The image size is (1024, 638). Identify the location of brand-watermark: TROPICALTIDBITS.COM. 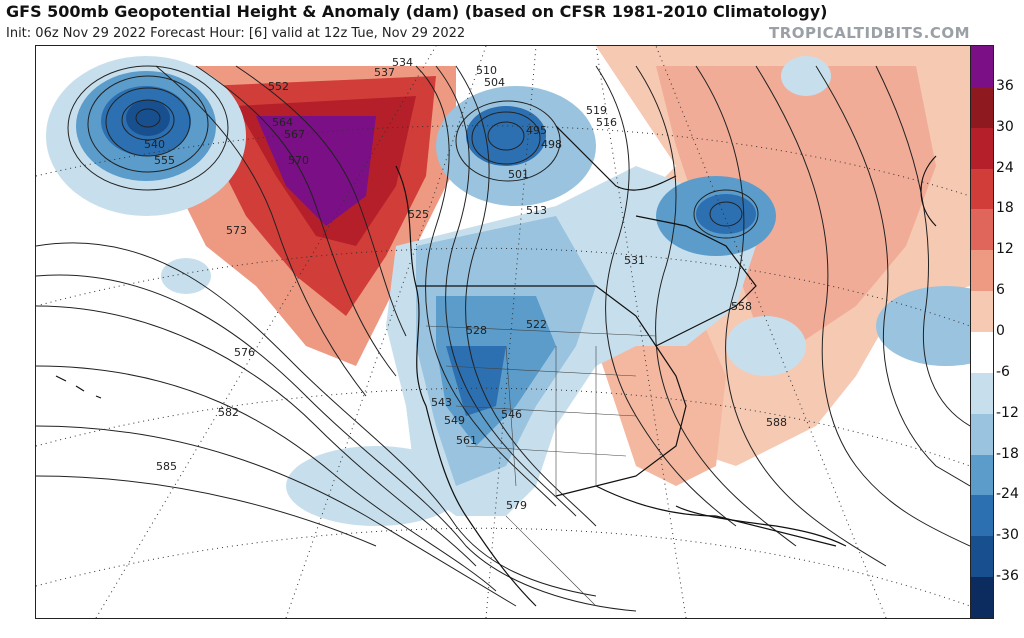
(869, 33).